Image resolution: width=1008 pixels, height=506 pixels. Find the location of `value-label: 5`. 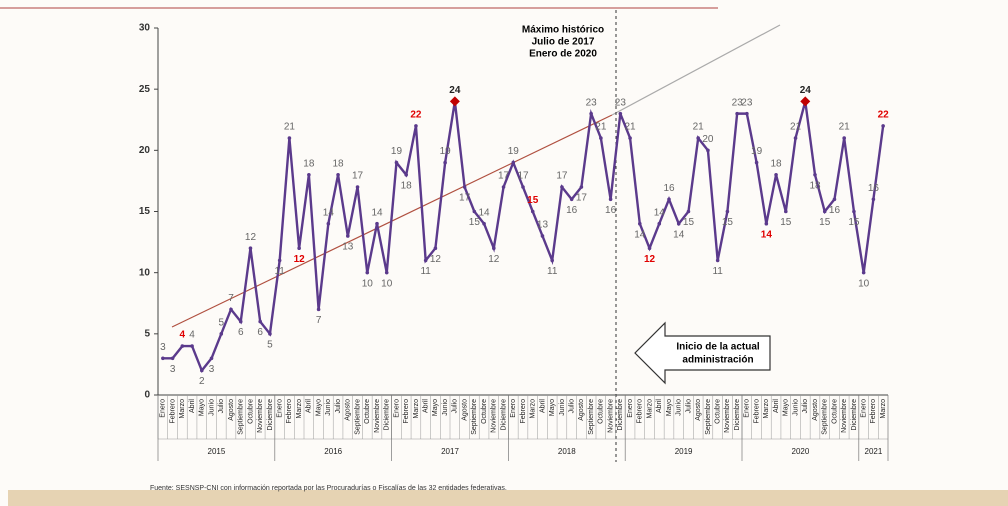

value-label: 5 is located at coordinates (221, 322).